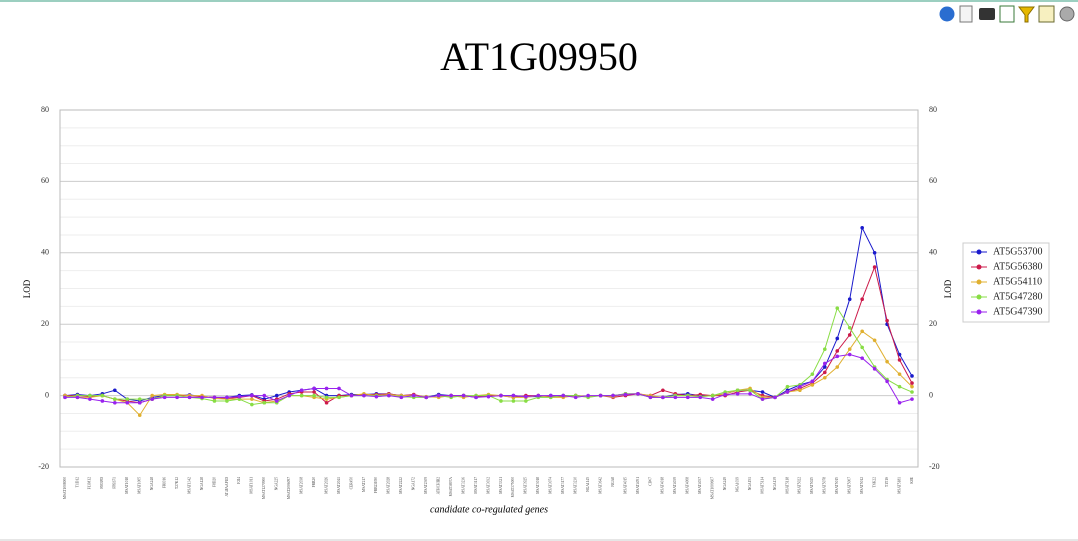 The width and height of the screenshot is (1078, 541). What do you see at coordinates (501, 485) in the screenshot?
I see `x-tick-label: MSAT3321` at bounding box center [501, 485].